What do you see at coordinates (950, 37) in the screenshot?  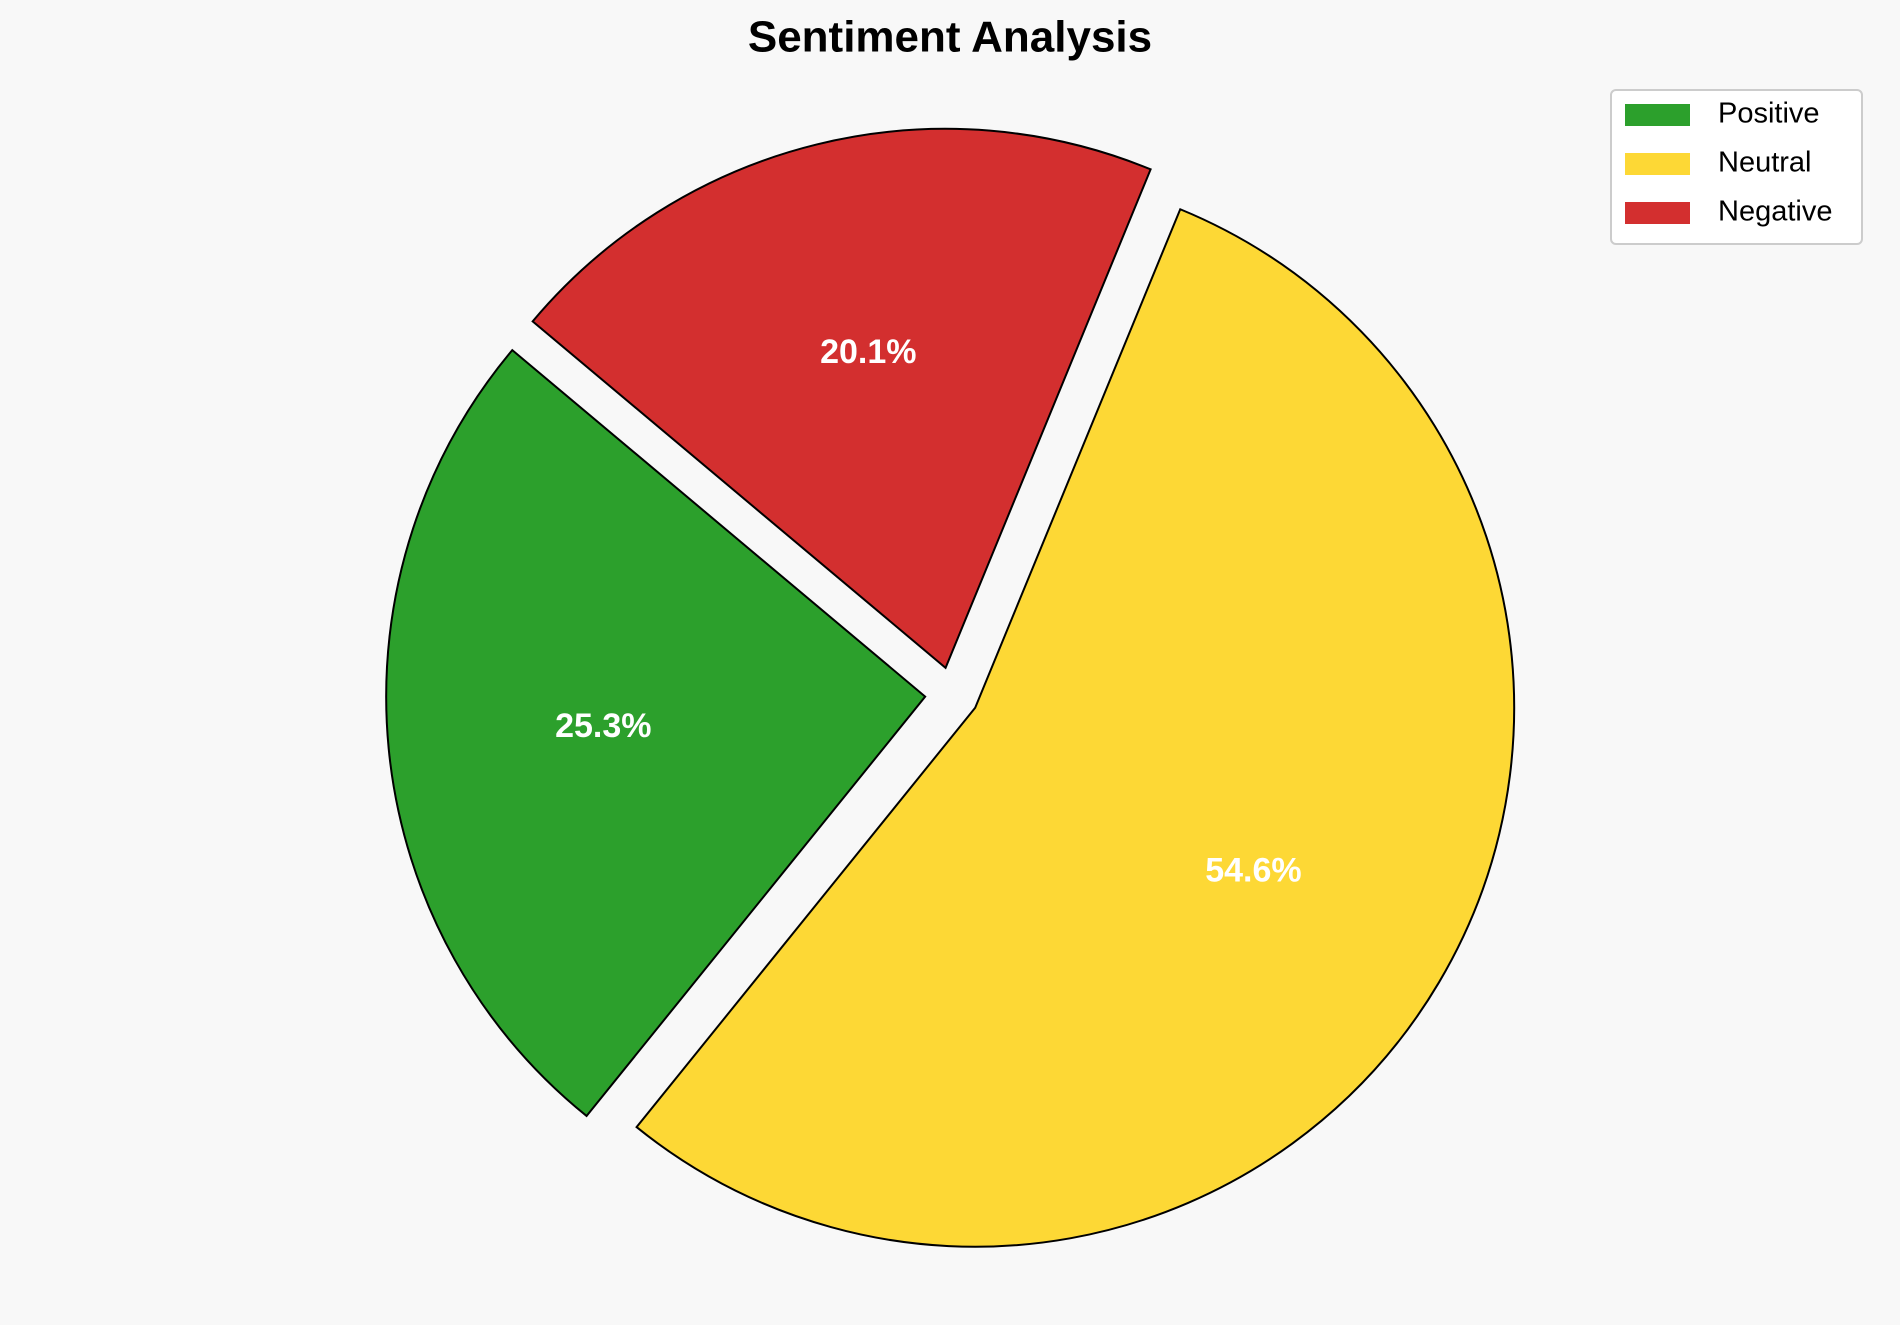 I see `chart-title: Sentiment Analysis` at bounding box center [950, 37].